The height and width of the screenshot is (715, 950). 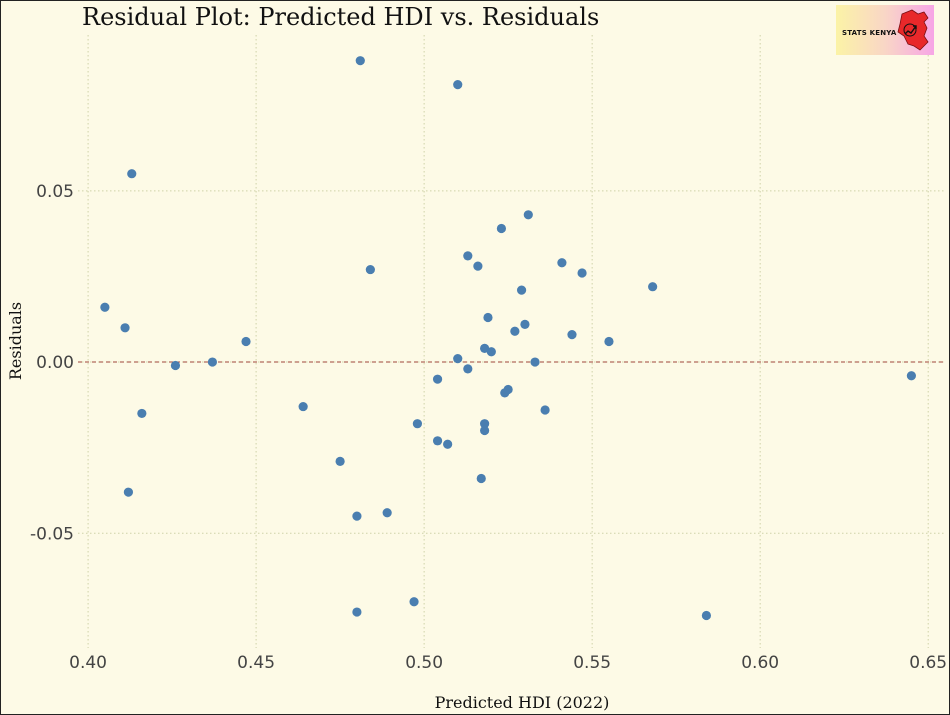 What do you see at coordinates (869, 33) in the screenshot?
I see `logo-text: STATS KENYA` at bounding box center [869, 33].